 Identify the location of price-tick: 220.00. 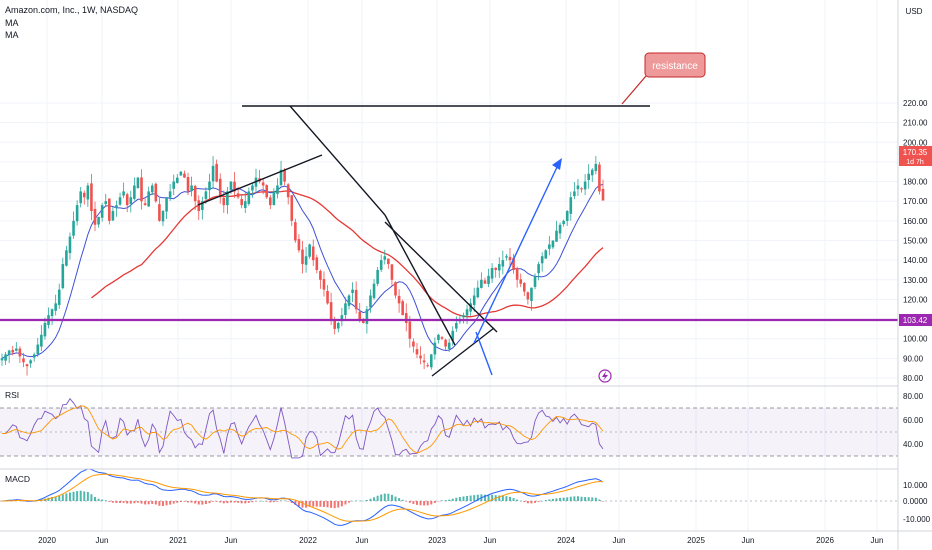
(915, 103).